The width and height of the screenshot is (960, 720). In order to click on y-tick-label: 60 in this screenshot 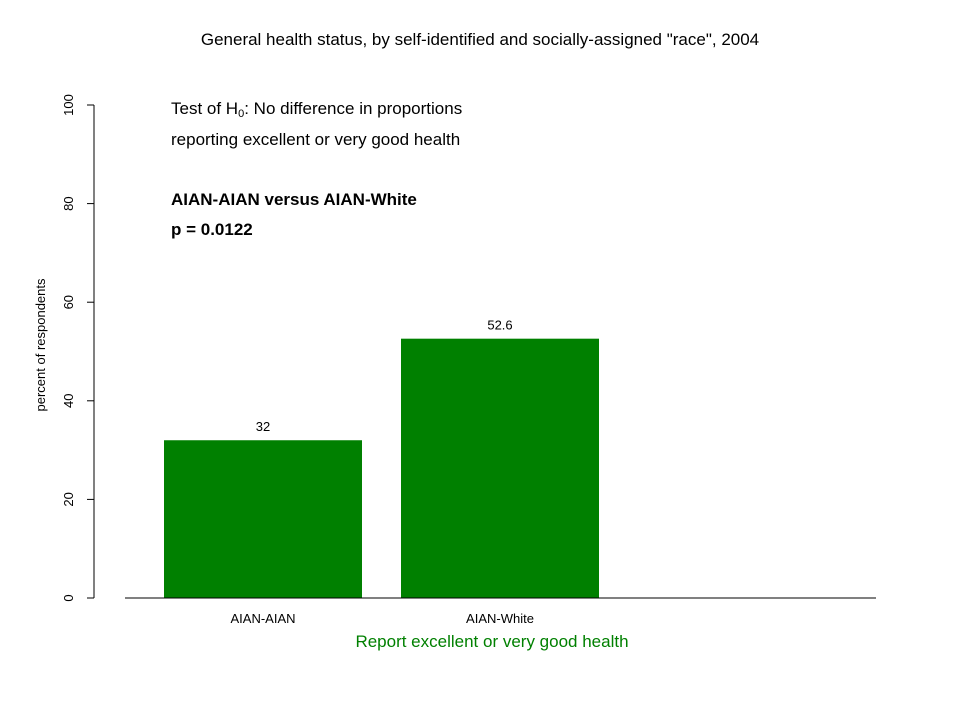, I will do `click(68, 302)`.